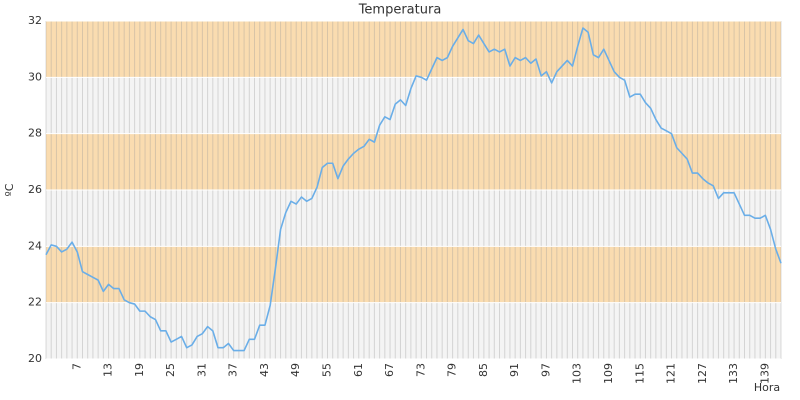  What do you see at coordinates (452, 370) in the screenshot?
I see `x-tick-label: 79` at bounding box center [452, 370].